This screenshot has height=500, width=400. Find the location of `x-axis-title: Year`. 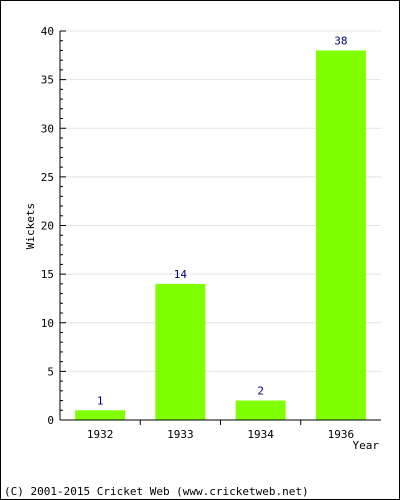

x-axis-title: Year is located at coordinates (366, 445).